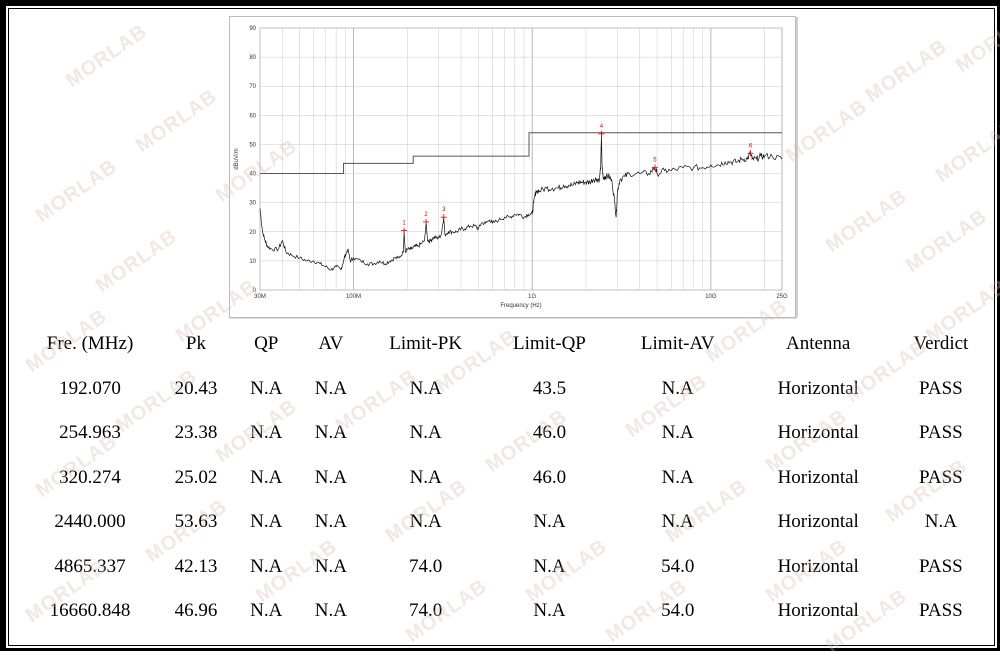 The width and height of the screenshot is (1000, 658). I want to click on col-header: Antenna, so click(818, 344).